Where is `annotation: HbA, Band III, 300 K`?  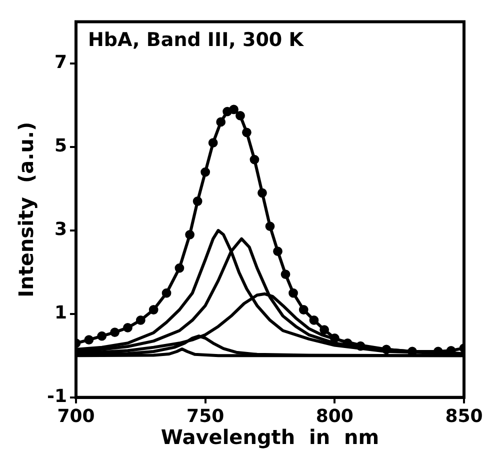 annotation: HbA, Band III, 300 K is located at coordinates (196, 40).